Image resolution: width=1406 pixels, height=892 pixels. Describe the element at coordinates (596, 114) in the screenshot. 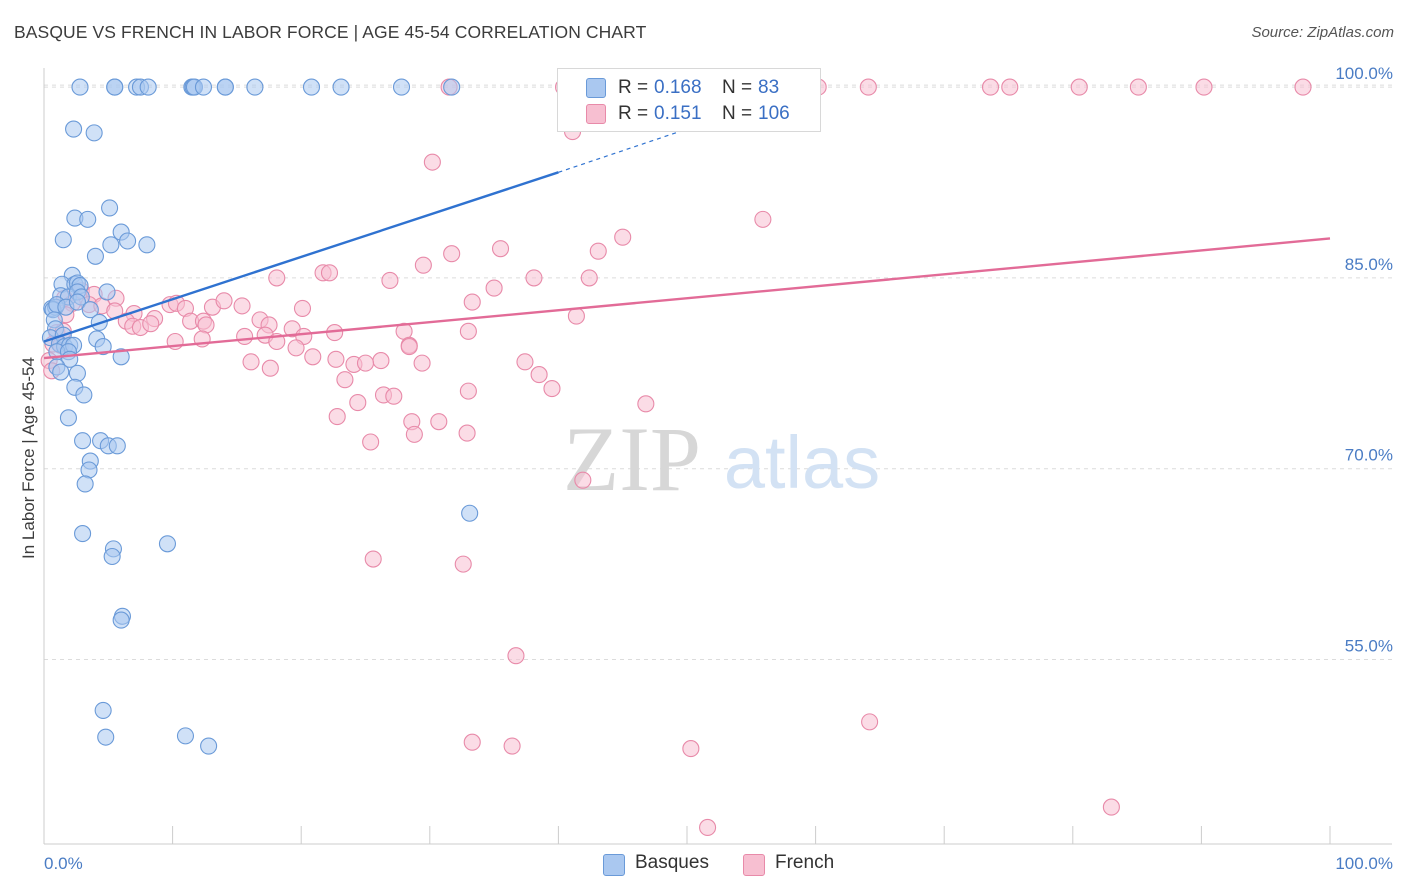

I see `french-swatch` at that location.